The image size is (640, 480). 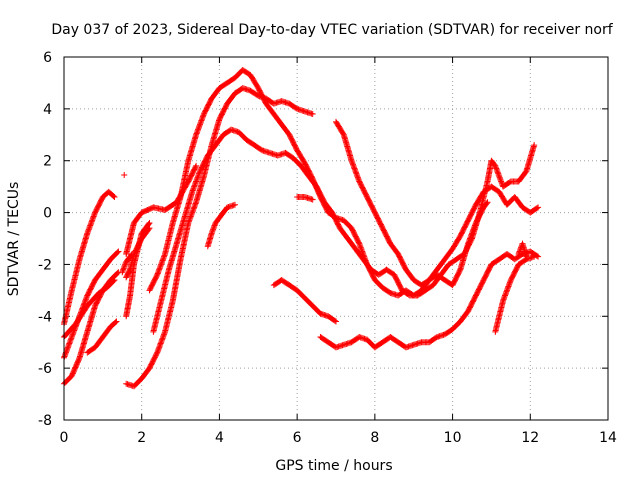 I want to click on x-tick-label: 4, so click(x=219, y=438).